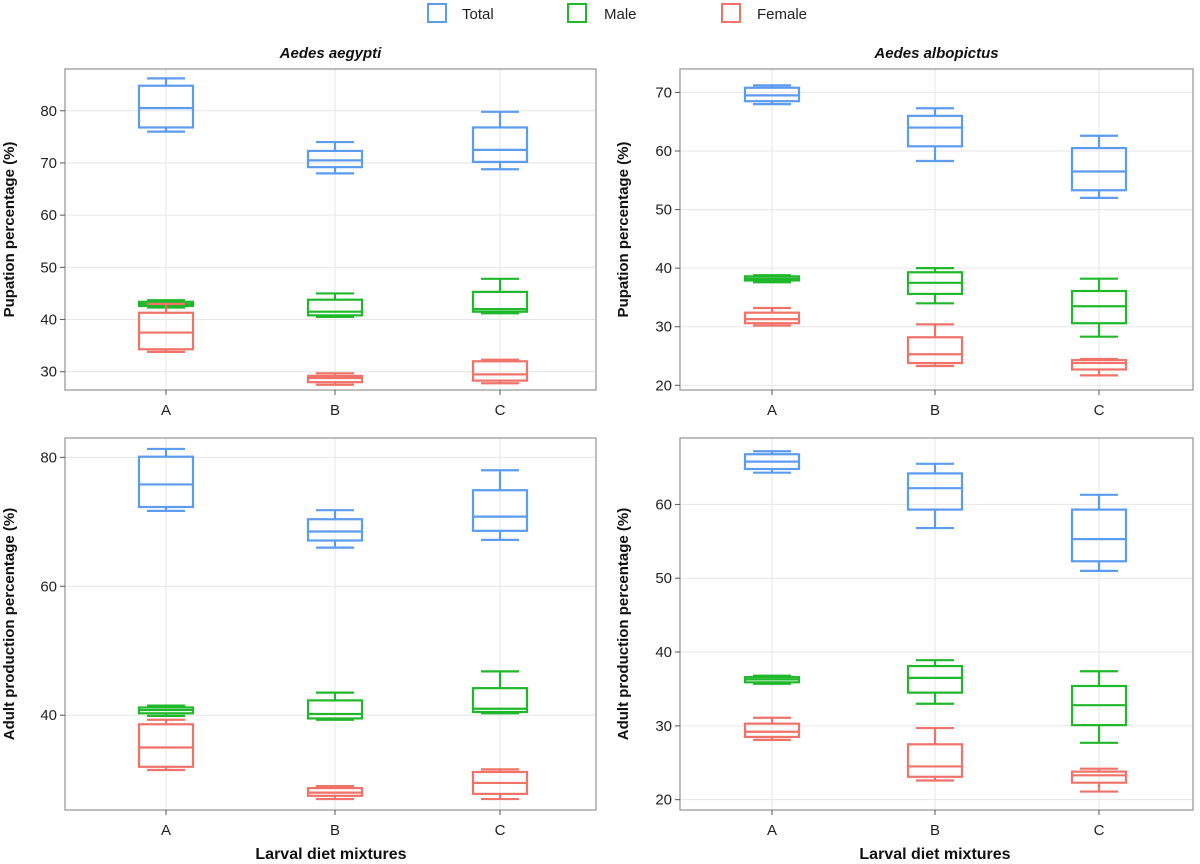 The width and height of the screenshot is (1200, 864). Describe the element at coordinates (577, 13) in the screenshot. I see `legend-swatch-male` at that location.